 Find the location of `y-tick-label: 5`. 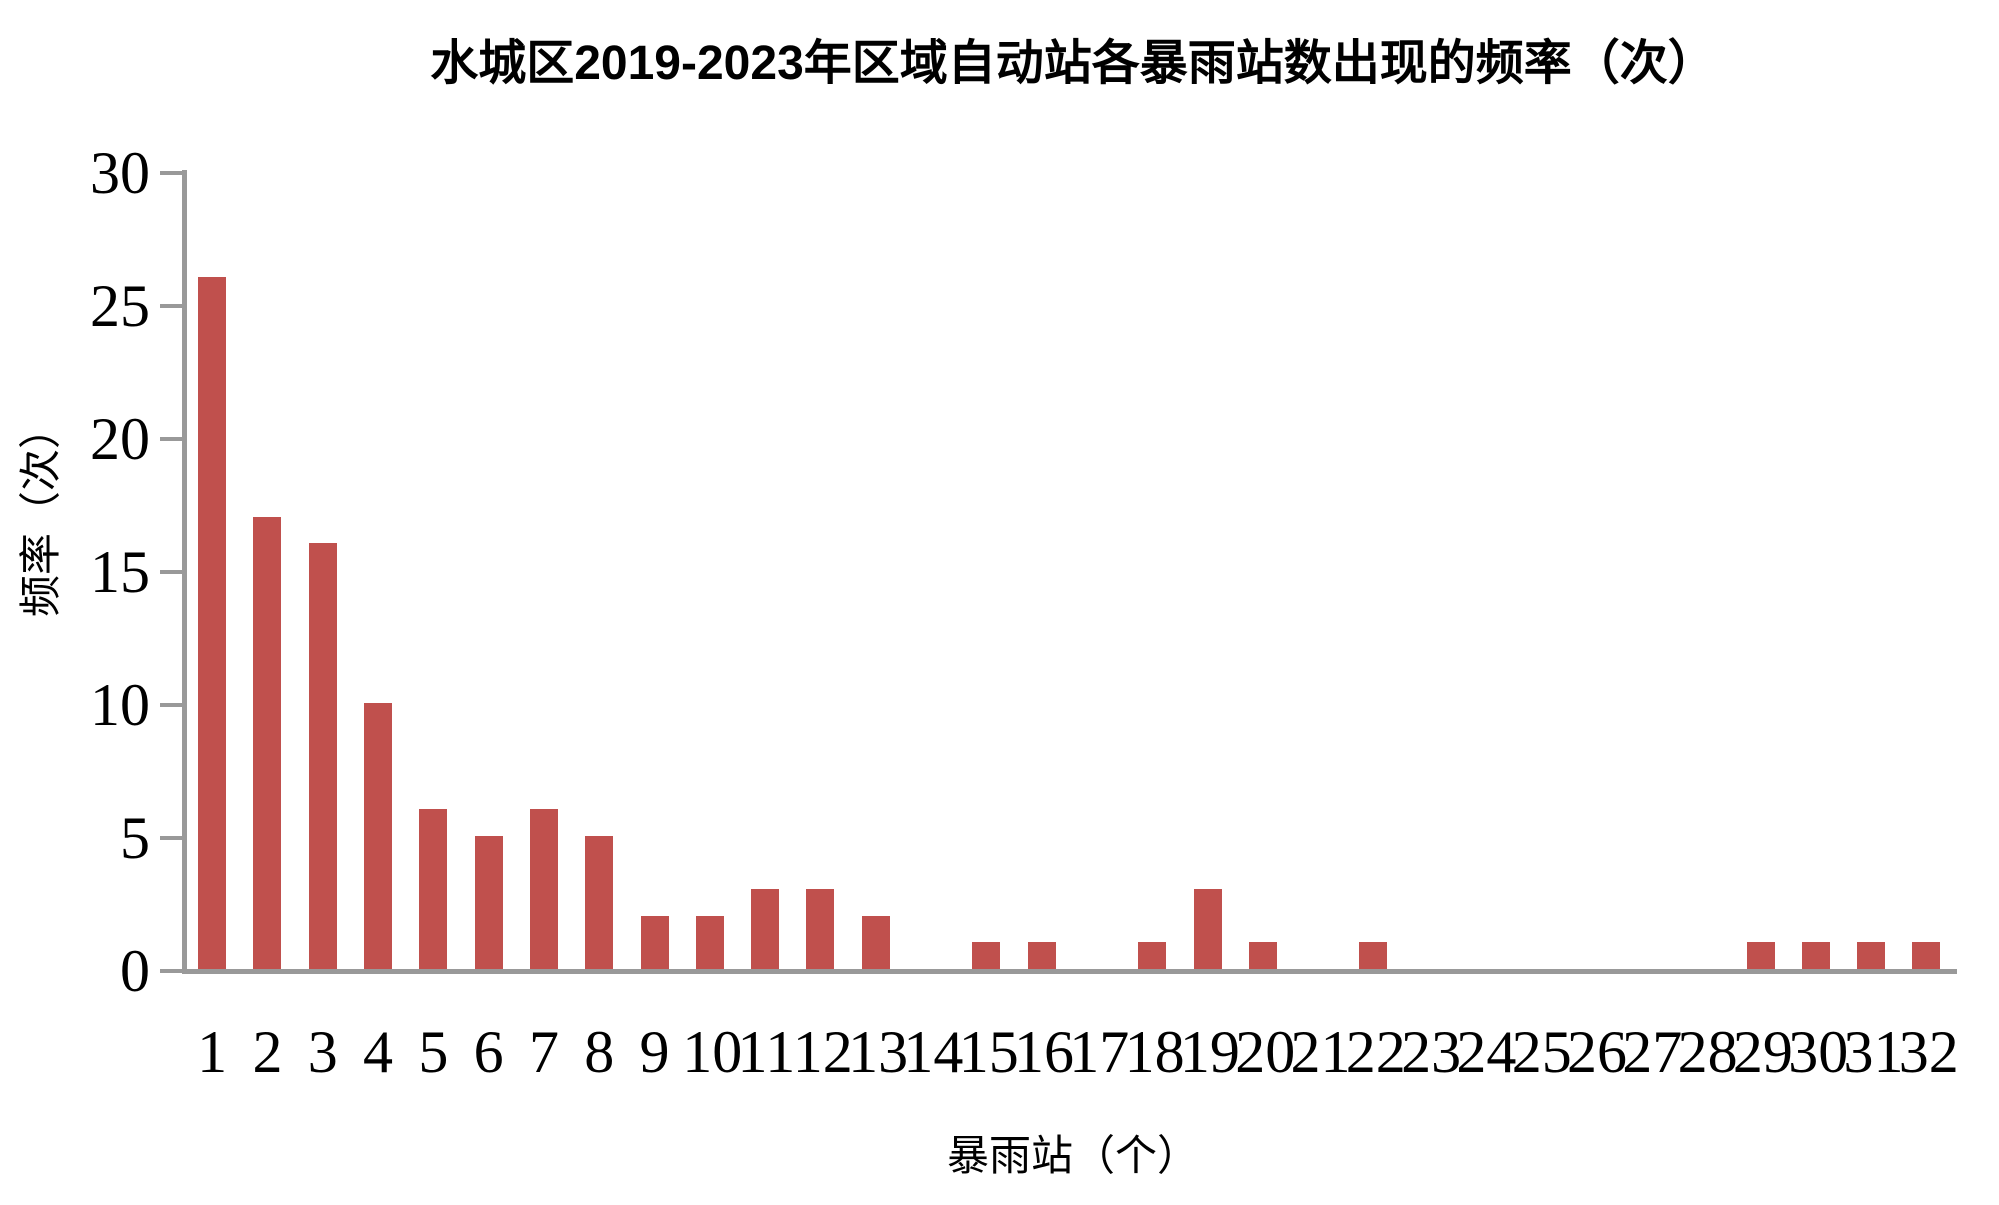

y-tick-label: 5 is located at coordinates (135, 838).